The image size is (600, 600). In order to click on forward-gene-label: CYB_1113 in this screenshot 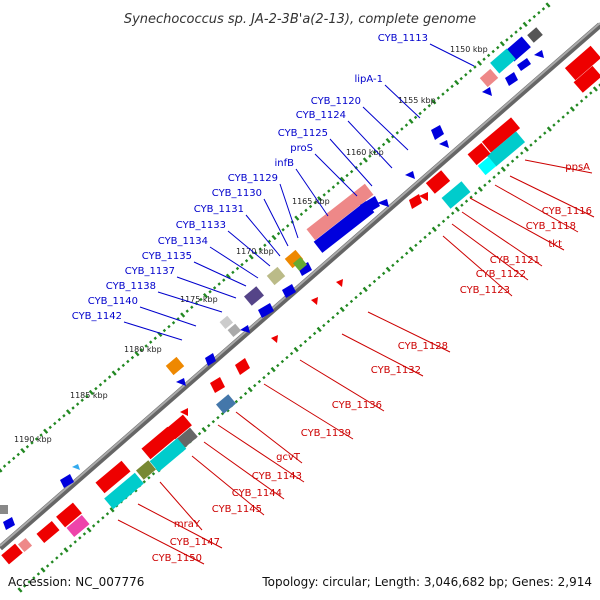, I will do `click(403, 38)`.